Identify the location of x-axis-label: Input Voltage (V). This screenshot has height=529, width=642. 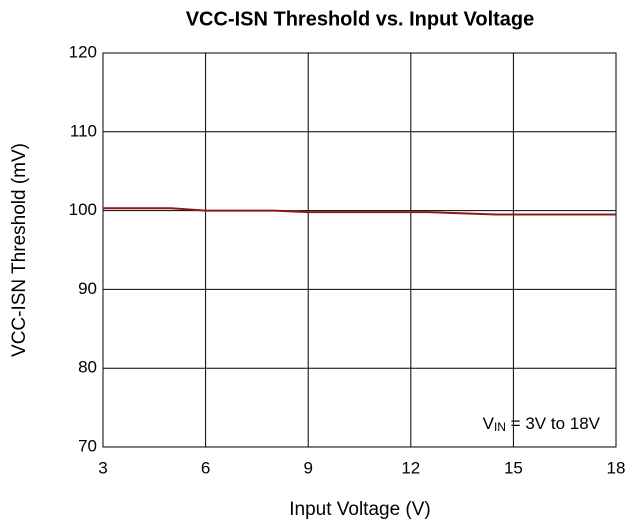
(360, 509).